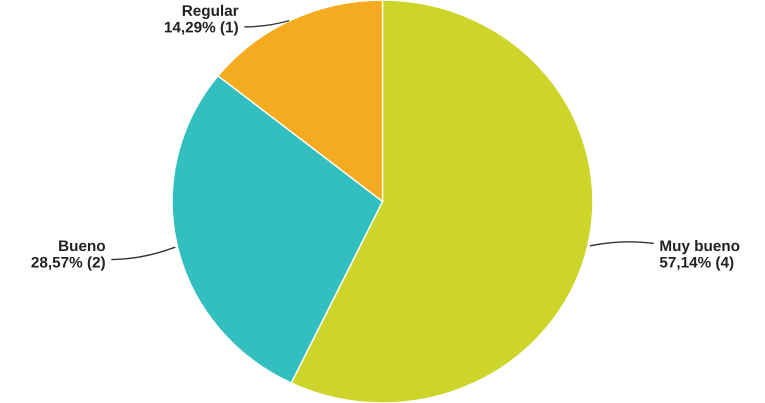  I want to click on slice-label: Bueno, so click(82, 246).